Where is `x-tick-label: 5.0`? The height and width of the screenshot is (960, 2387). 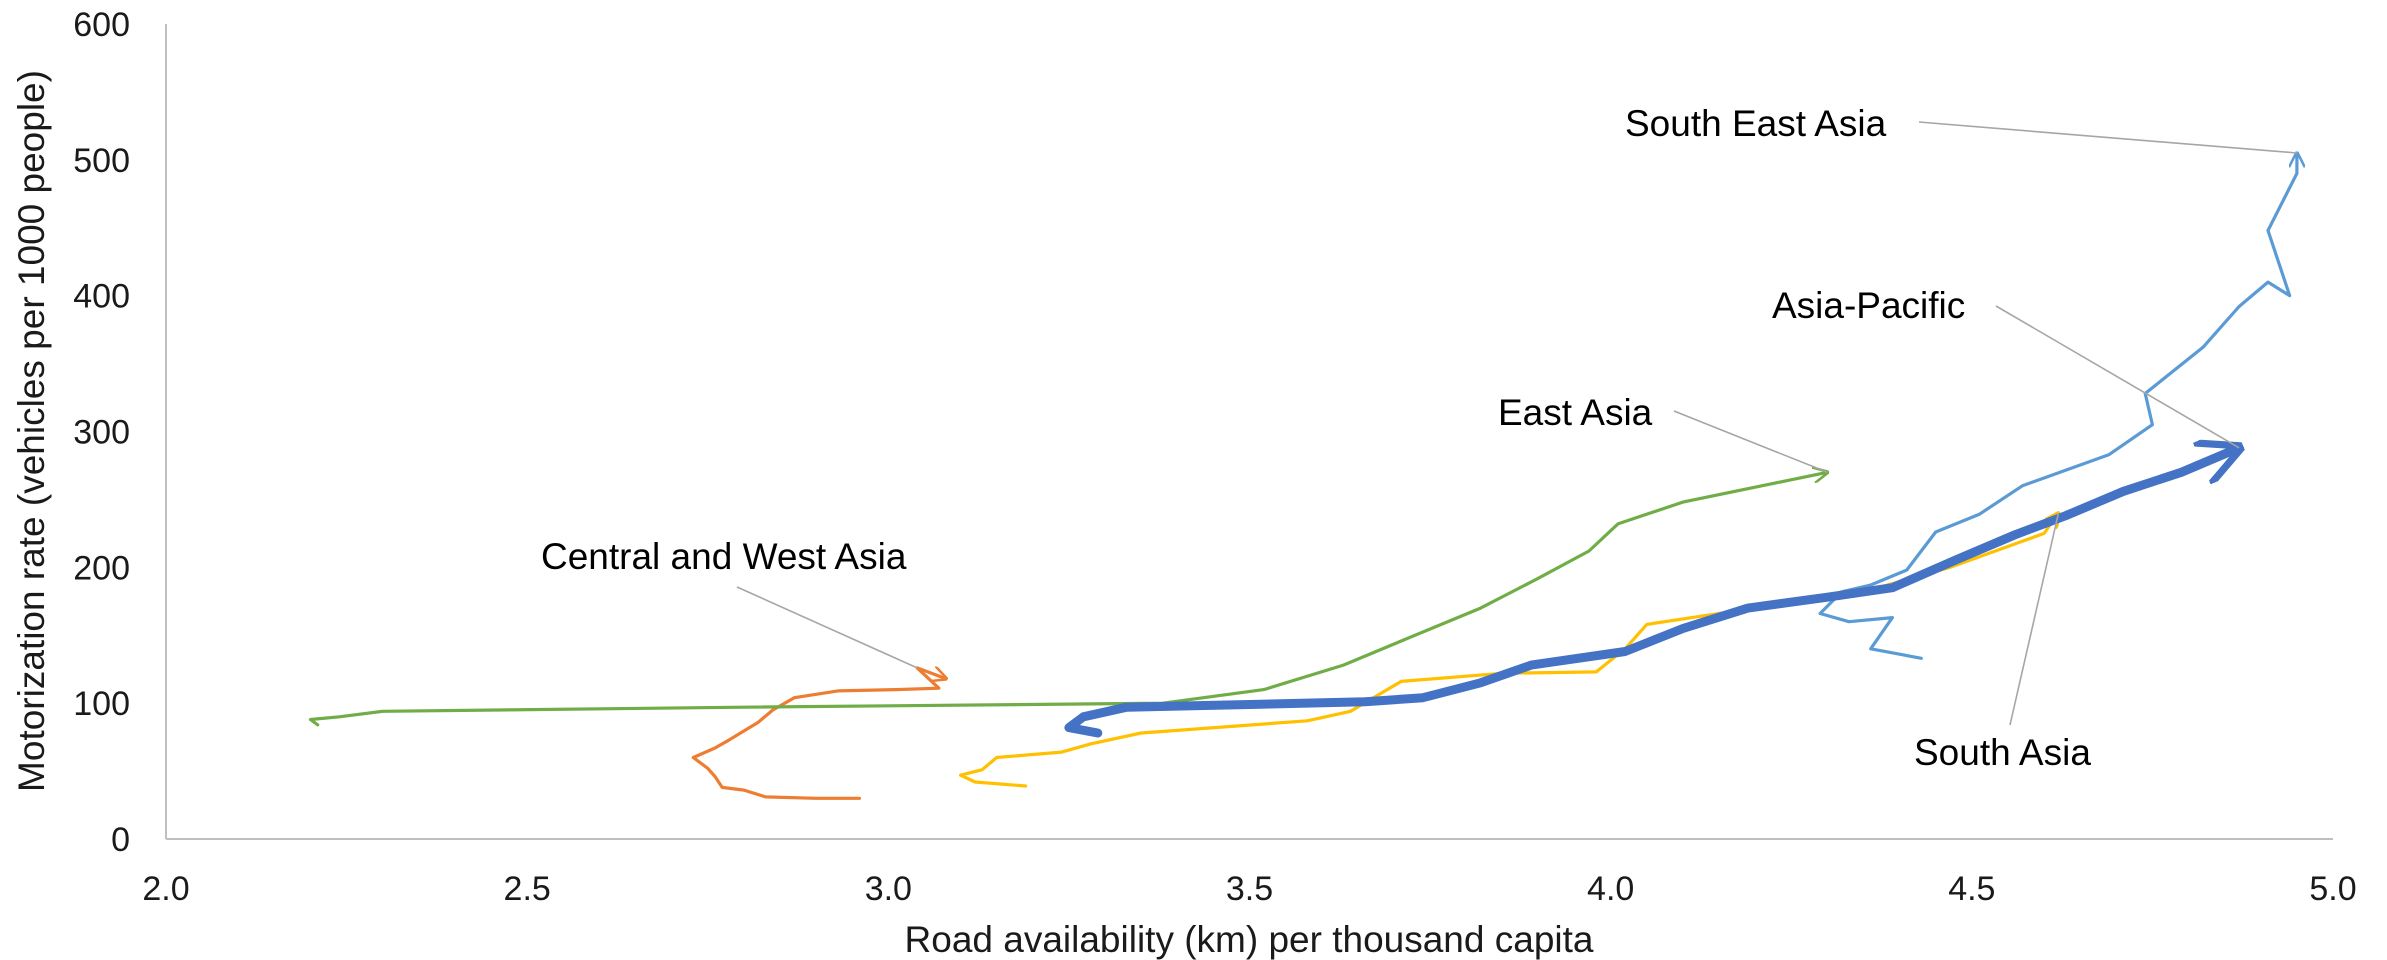
x-tick-label: 5.0 is located at coordinates (2332, 889).